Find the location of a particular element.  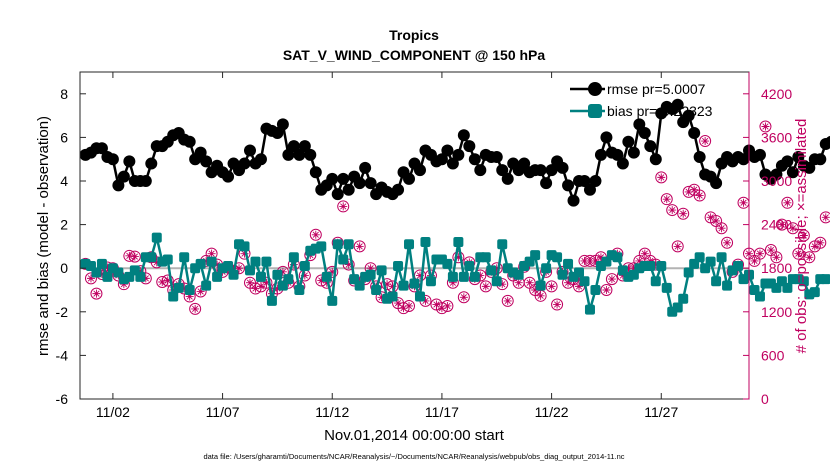

y-right-axis-label: # of obs: o=possible; ×=assimilated is located at coordinates (801, 236).